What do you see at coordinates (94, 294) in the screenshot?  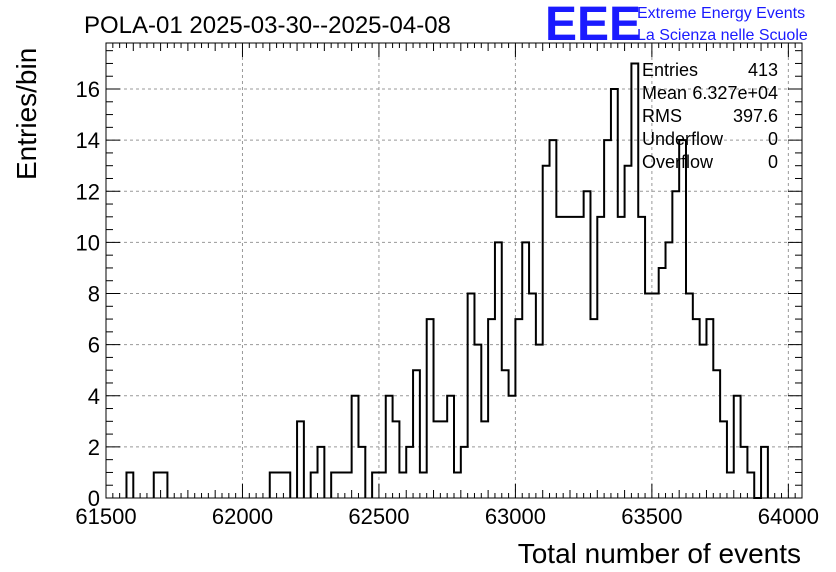 I see `y-tick-label-4: 8` at bounding box center [94, 294].